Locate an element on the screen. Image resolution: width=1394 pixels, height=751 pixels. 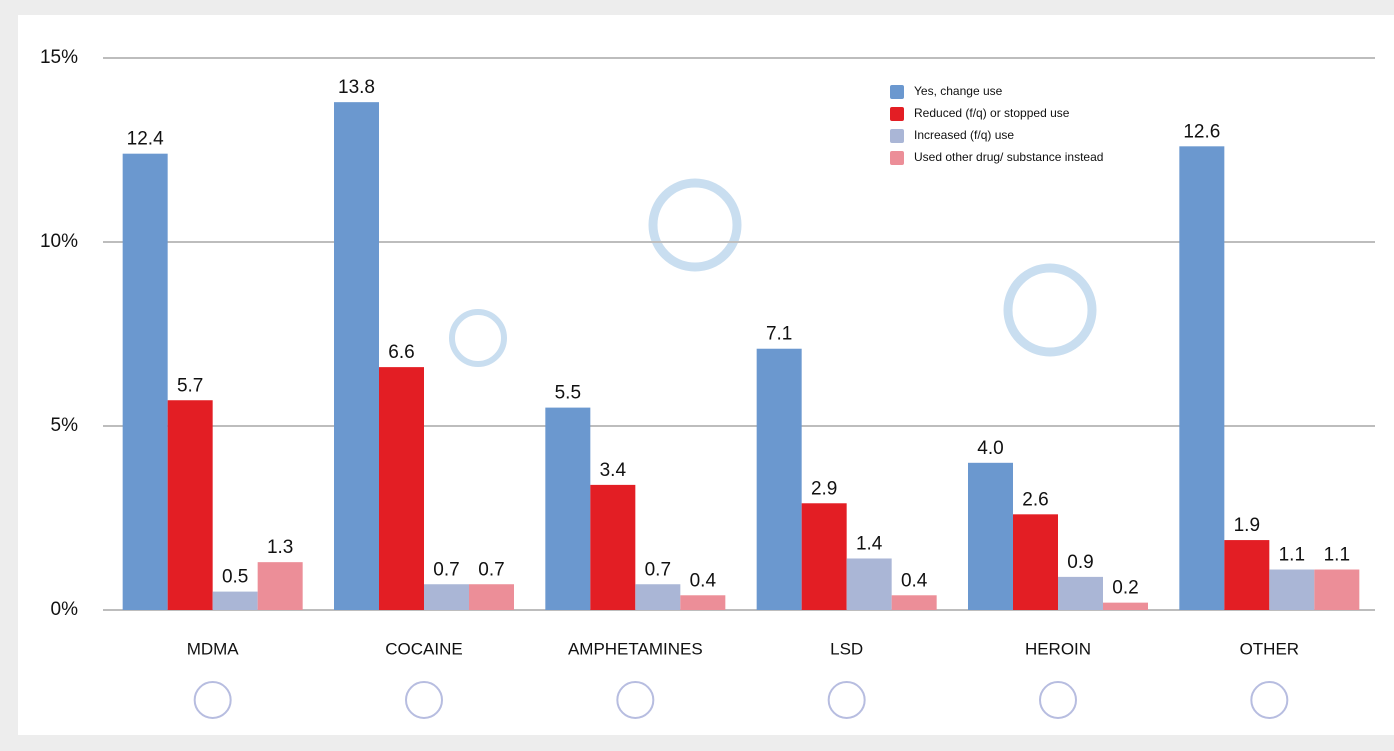
x-tick-label: OTHER is located at coordinates (1270, 648).